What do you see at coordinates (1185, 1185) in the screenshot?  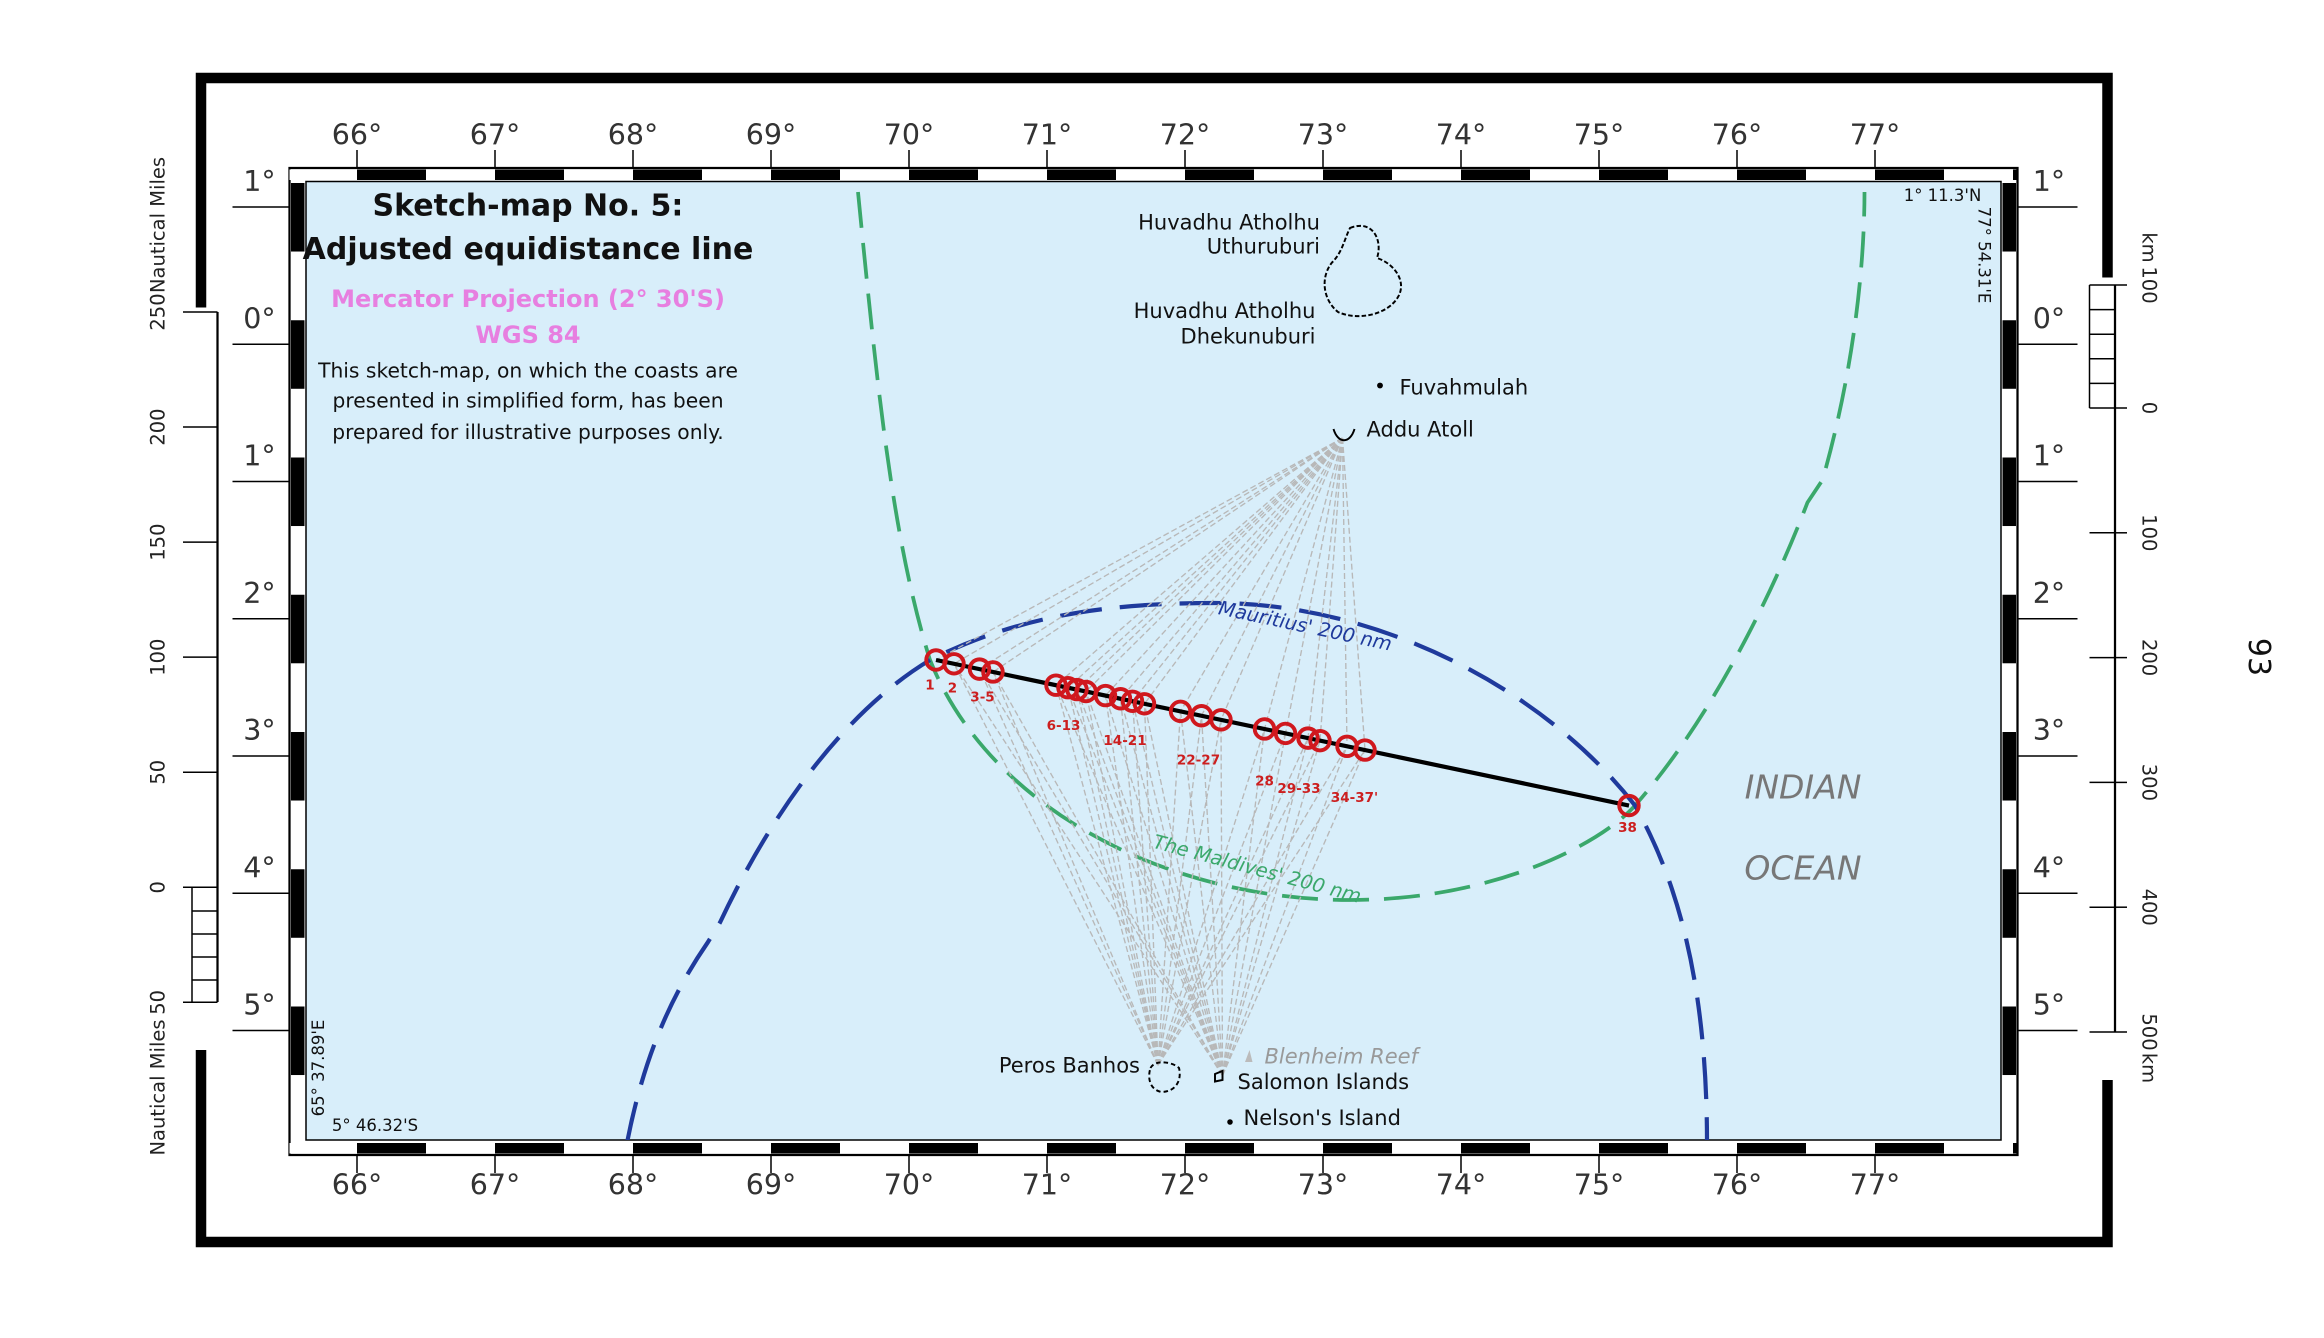 I see `longitude-label: 72°` at bounding box center [1185, 1185].